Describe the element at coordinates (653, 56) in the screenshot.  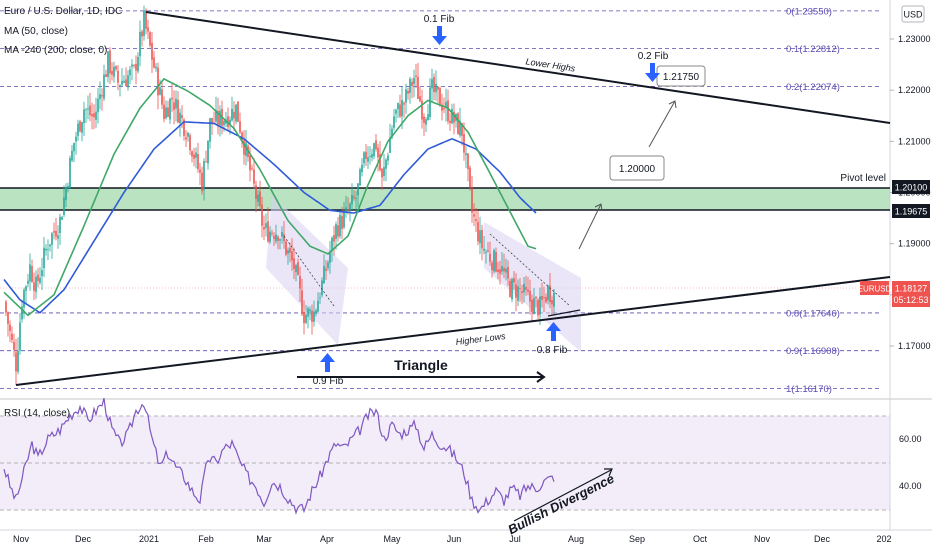
I see `fib-02-label: 0.2 Fib` at that location.